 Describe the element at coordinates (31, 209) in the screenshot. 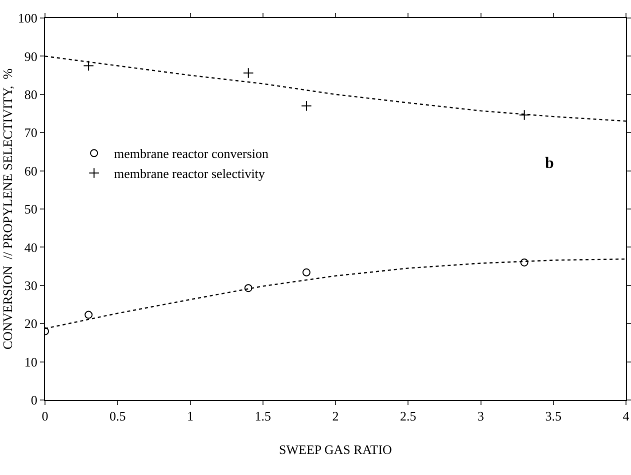

I see `y-tick-label: 50` at that location.